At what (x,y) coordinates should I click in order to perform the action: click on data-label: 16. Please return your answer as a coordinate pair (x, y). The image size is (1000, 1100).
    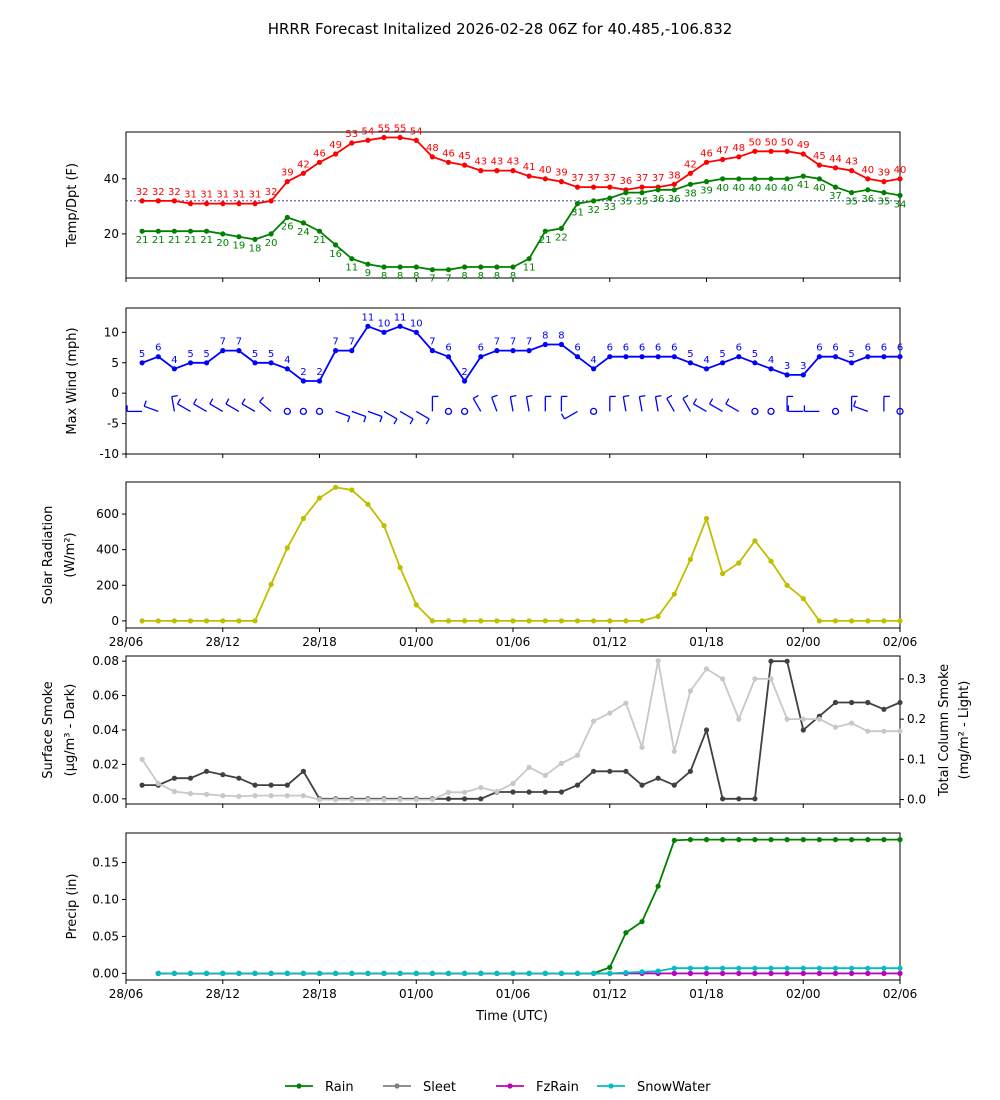
    Looking at the image, I should click on (335, 254).